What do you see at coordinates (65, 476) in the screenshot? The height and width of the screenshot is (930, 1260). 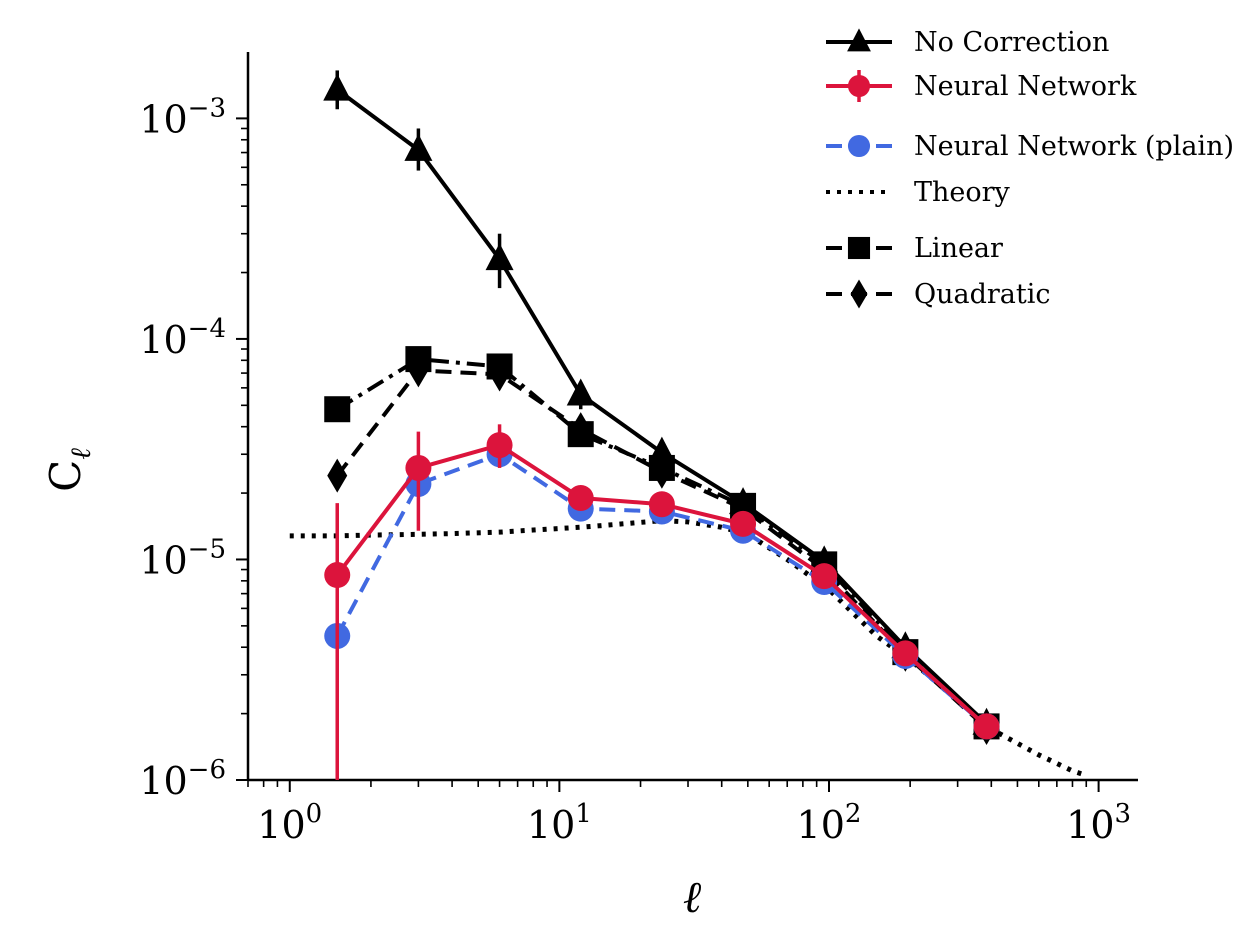 I see `y-axis-label-main: C` at bounding box center [65, 476].